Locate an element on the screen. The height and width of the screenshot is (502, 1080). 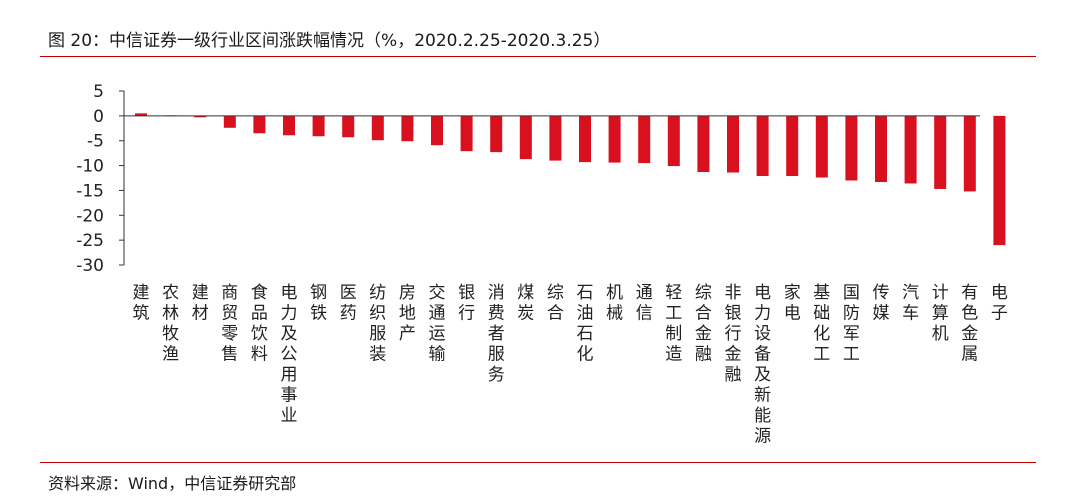
y-tick-label: -15 is located at coordinates (90, 191).